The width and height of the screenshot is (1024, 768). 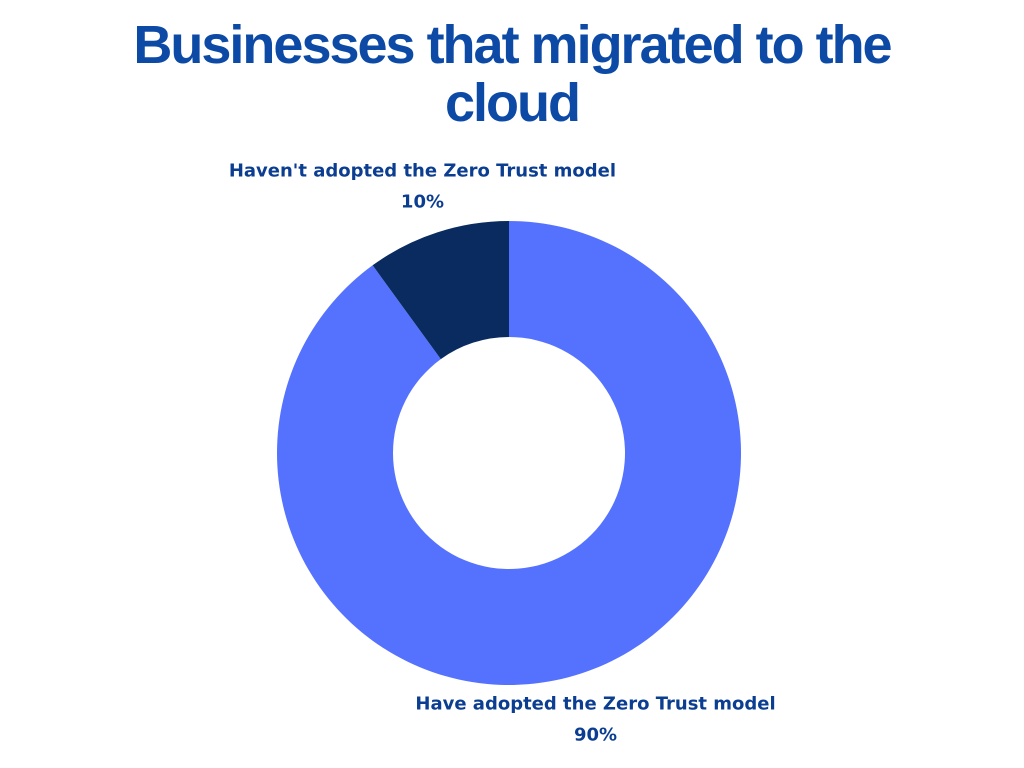 I want to click on value-label: 10%, so click(x=422, y=202).